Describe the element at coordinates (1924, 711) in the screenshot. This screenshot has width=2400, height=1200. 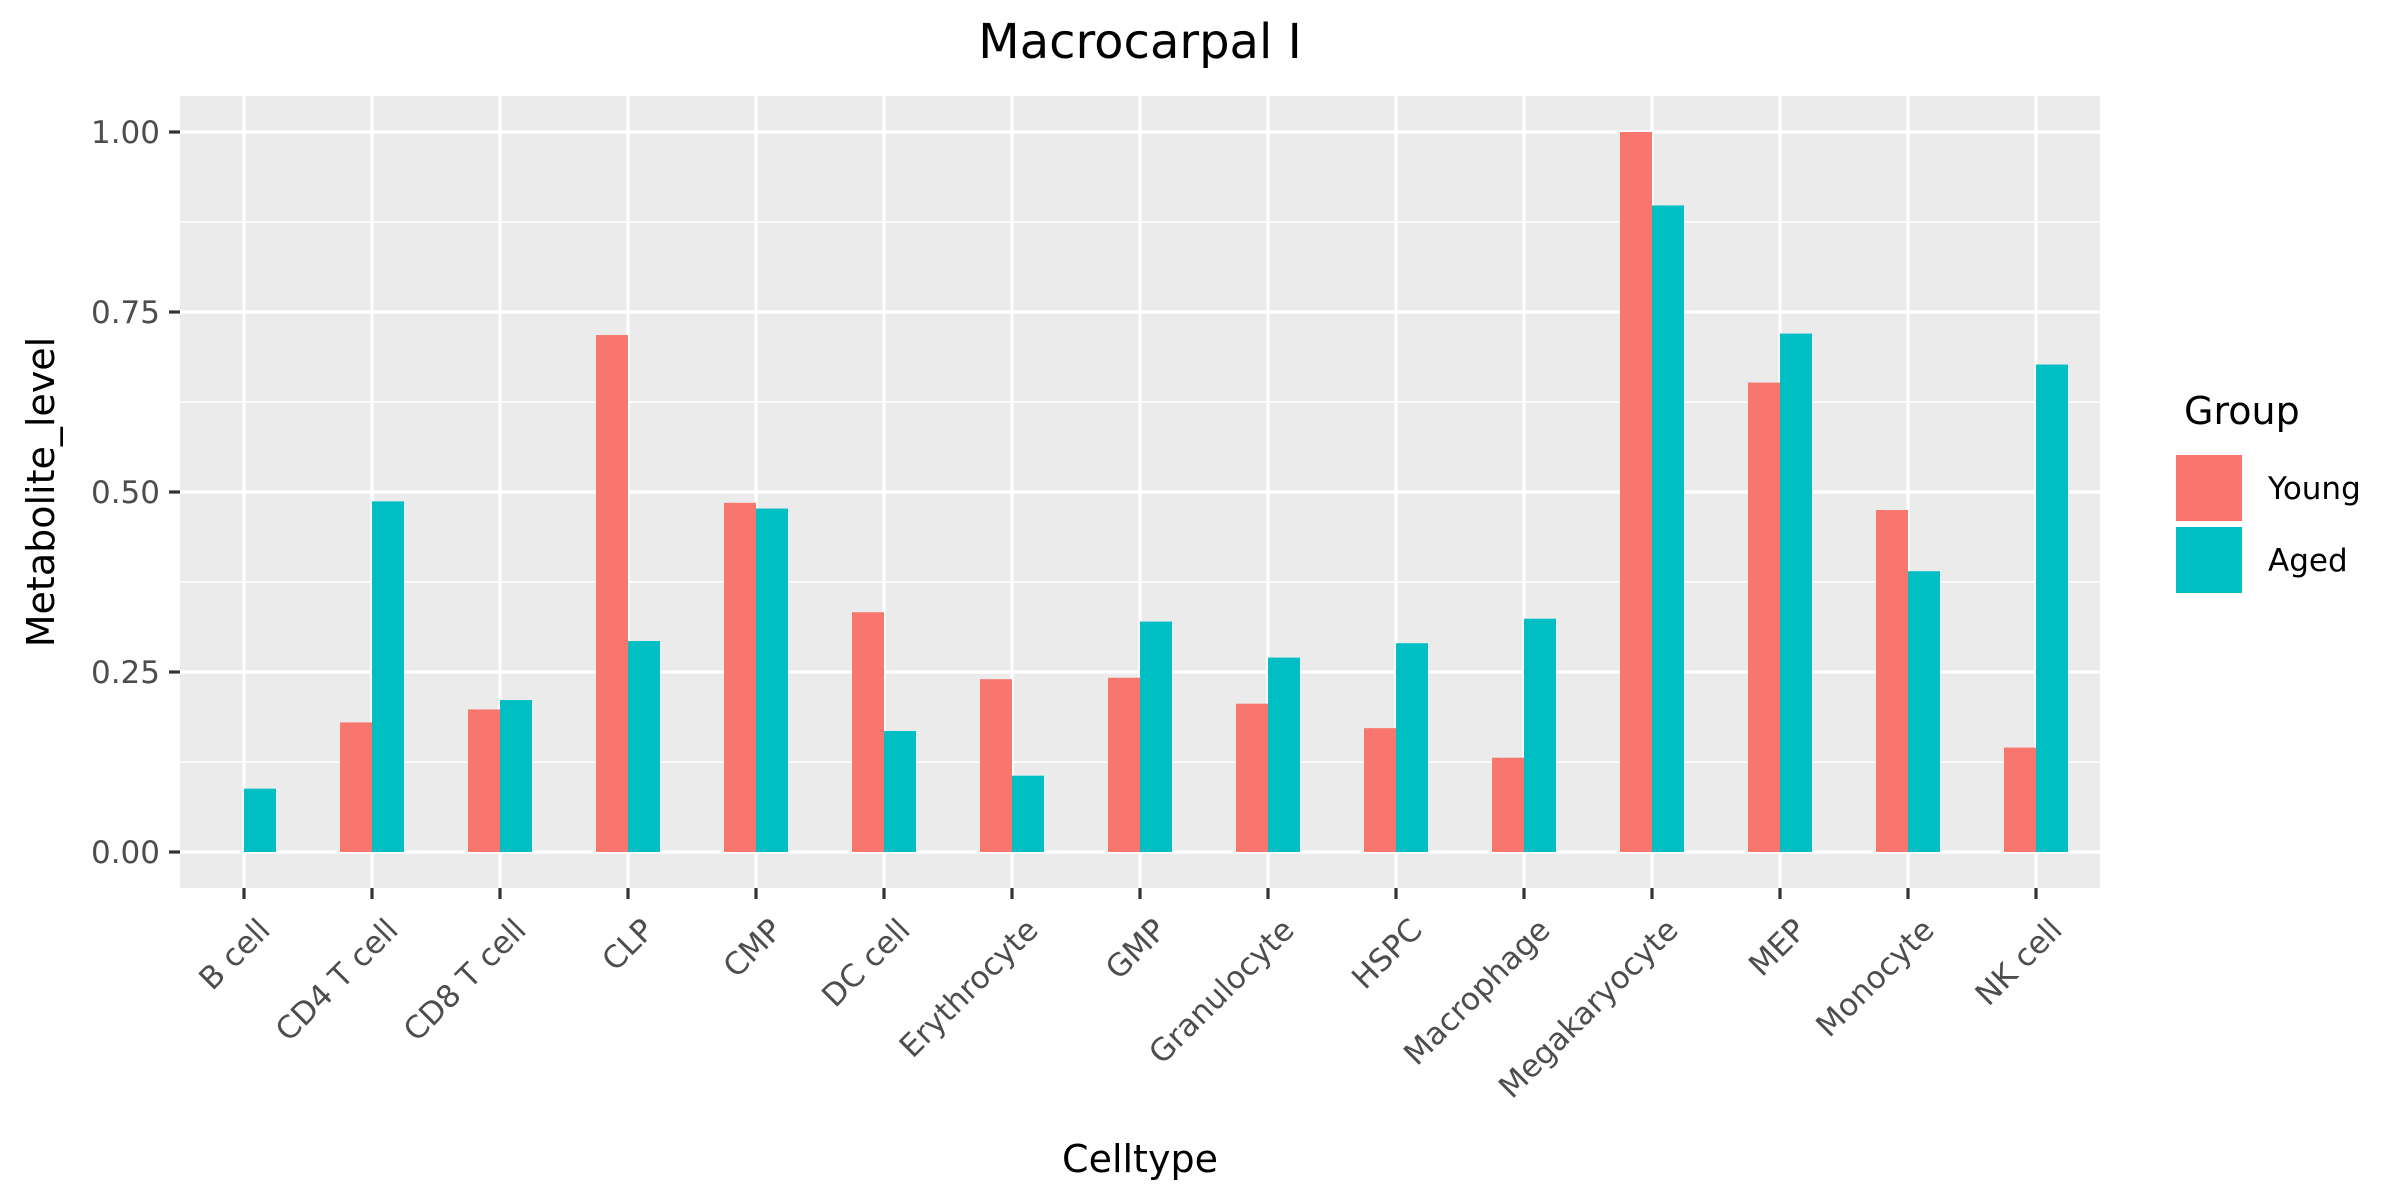
I see `bar-aged-monocyte` at that location.